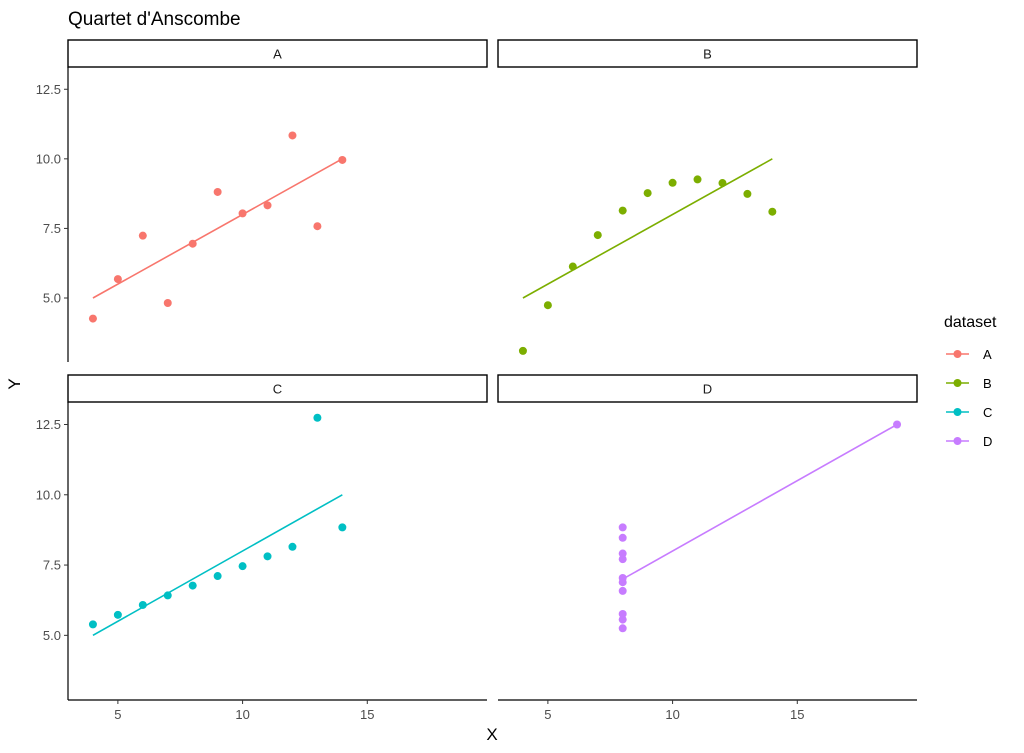 This screenshot has height=753, width=1024. Describe the element at coordinates (987, 383) in the screenshot. I see `legend-label: B` at that location.